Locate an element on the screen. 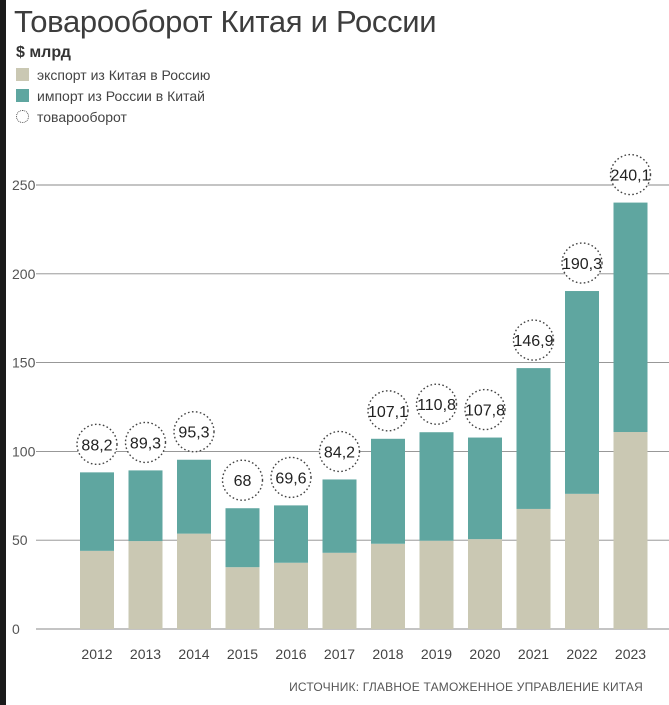 This screenshot has width=669, height=705. x-tick-label: 2012 is located at coordinates (96, 654).